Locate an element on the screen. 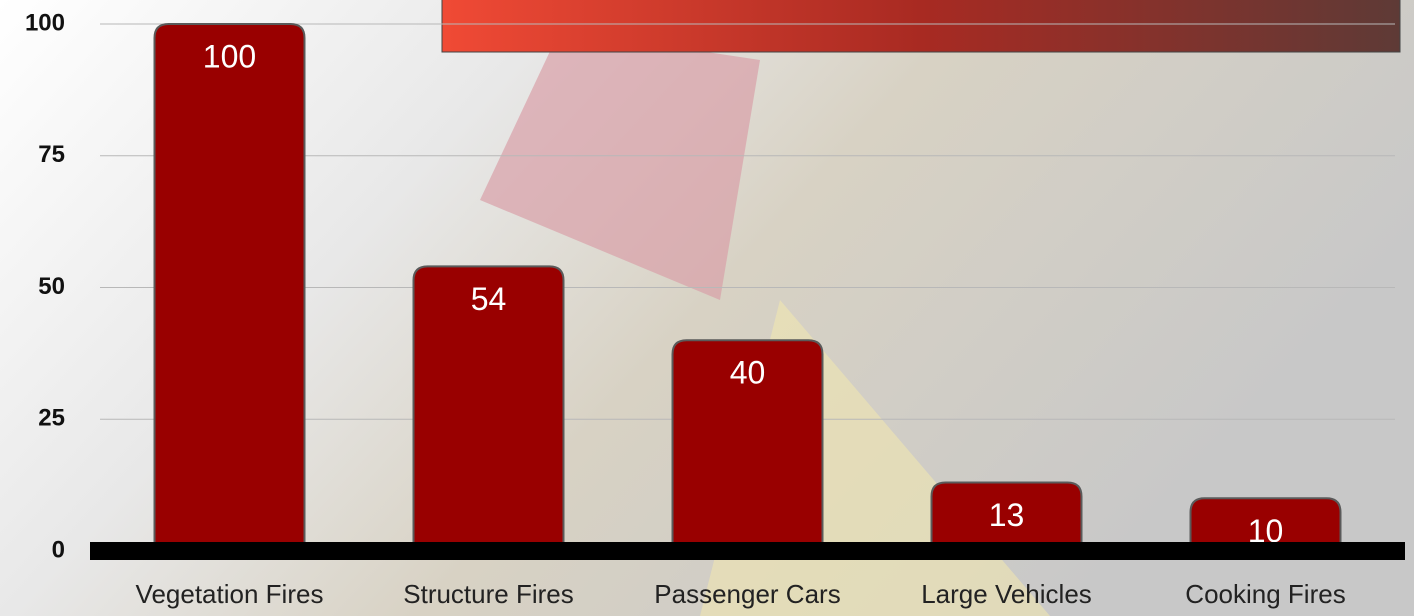  y-tick-label: 75 is located at coordinates (51, 154).